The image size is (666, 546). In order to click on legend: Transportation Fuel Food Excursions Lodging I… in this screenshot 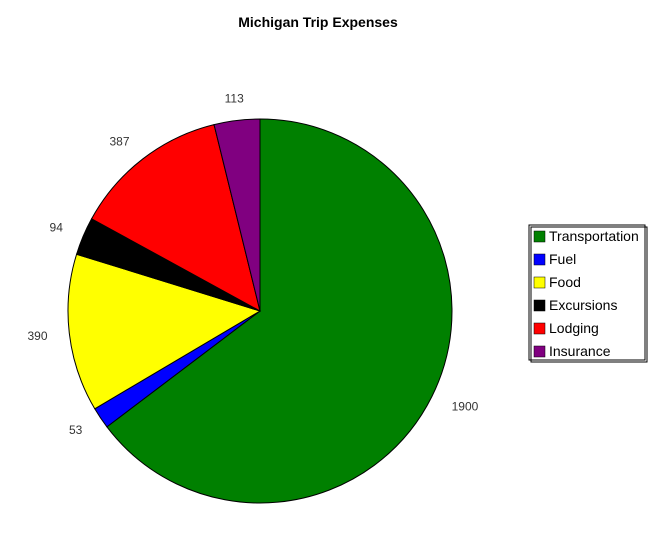, I will do `click(588, 293)`.